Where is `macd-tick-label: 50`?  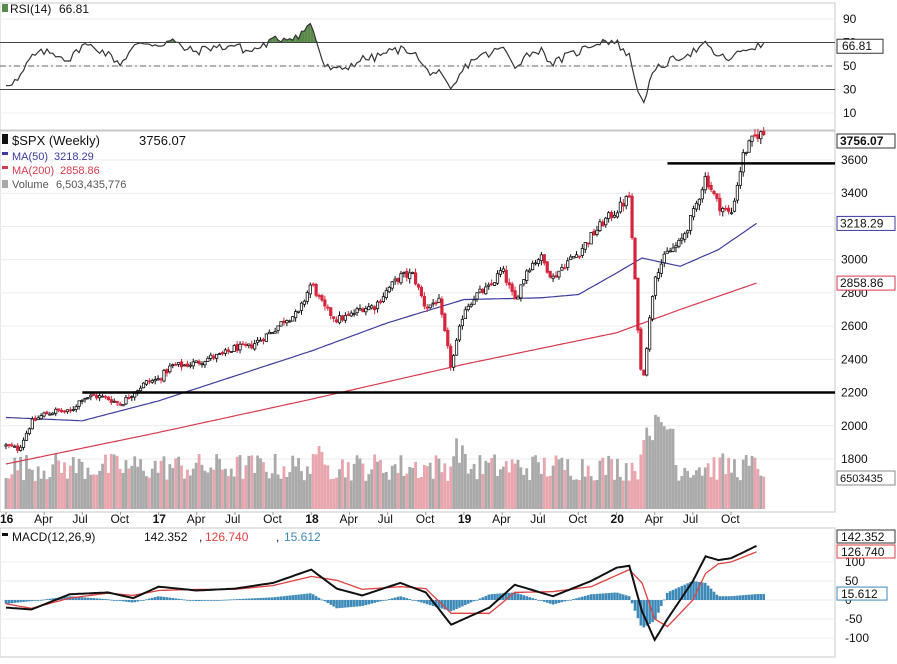 macd-tick-label: 50 is located at coordinates (852, 581).